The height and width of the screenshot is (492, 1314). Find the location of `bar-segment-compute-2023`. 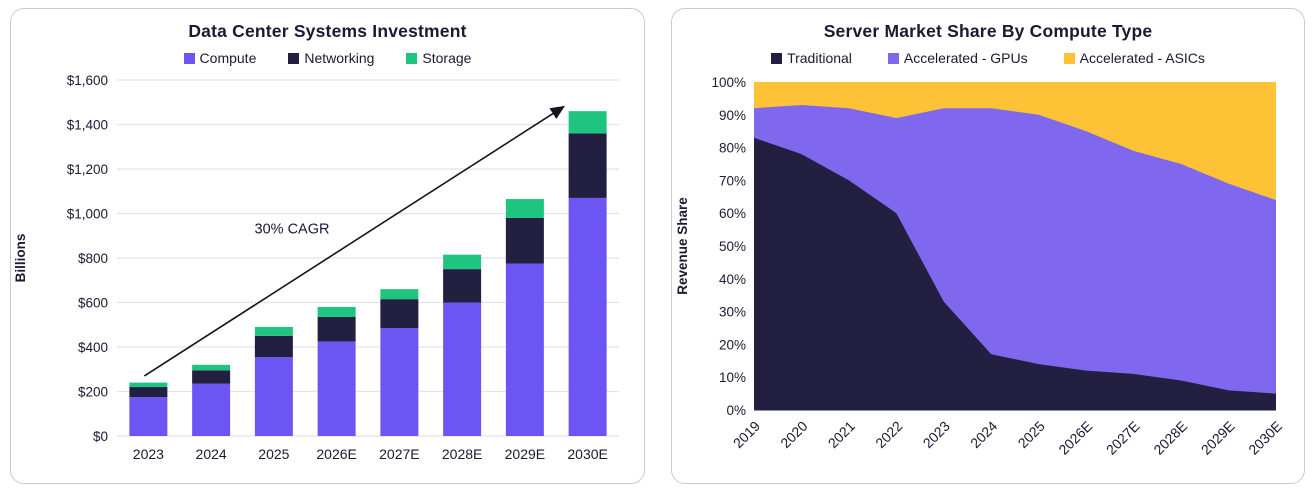

bar-segment-compute-2023 is located at coordinates (148, 416).